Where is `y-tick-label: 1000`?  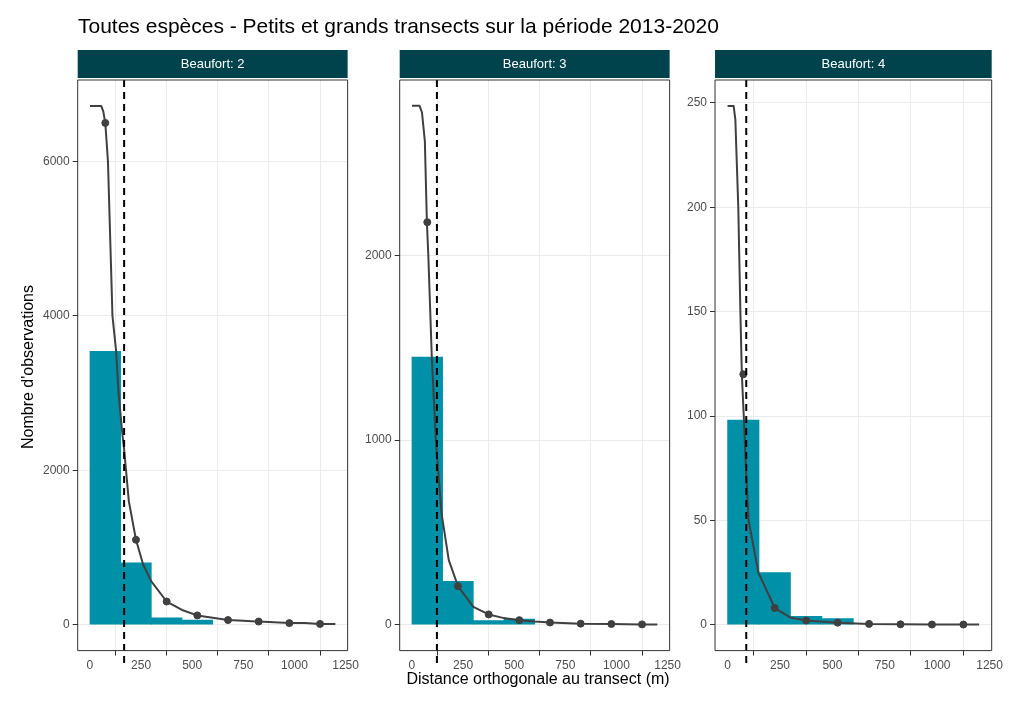
y-tick-label: 1000 is located at coordinates (378, 439).